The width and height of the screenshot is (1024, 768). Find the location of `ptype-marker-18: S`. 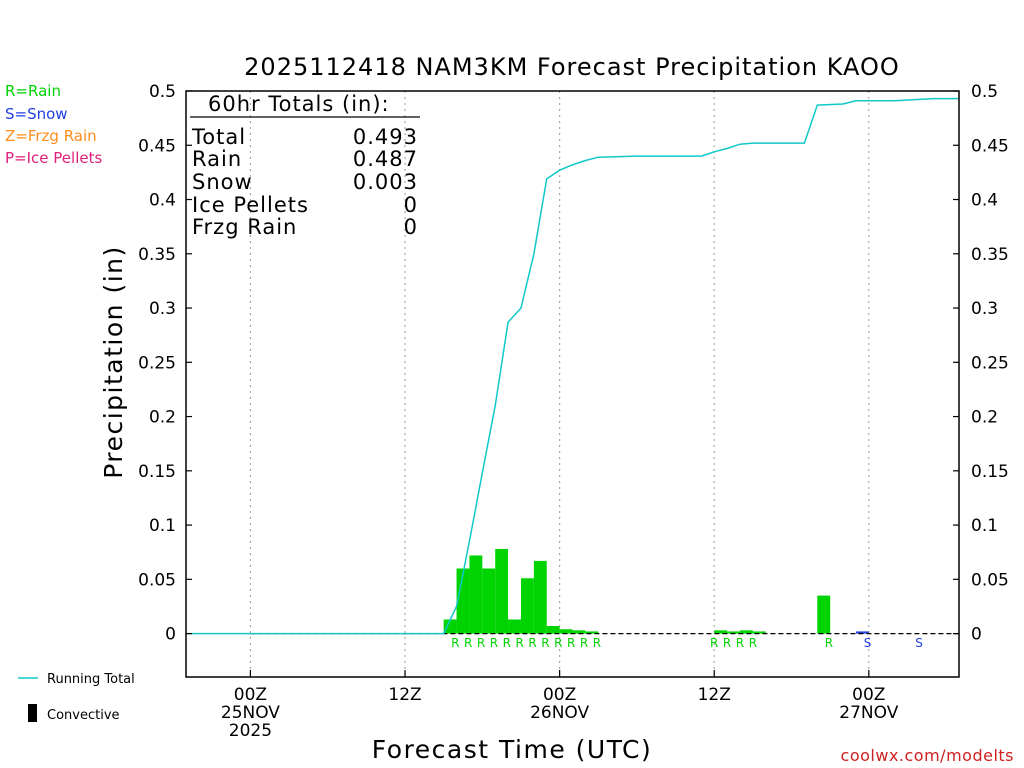

ptype-marker-18: S is located at coordinates (919, 643).